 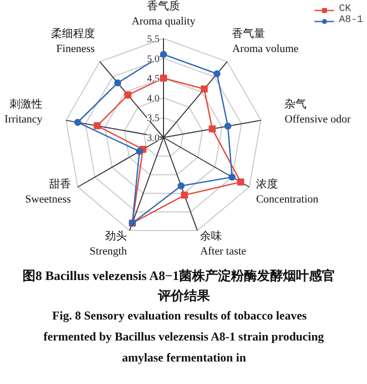 What do you see at coordinates (23, 111) in the screenshot?
I see `spoke-label: 刺激性 Irritancy` at bounding box center [23, 111].